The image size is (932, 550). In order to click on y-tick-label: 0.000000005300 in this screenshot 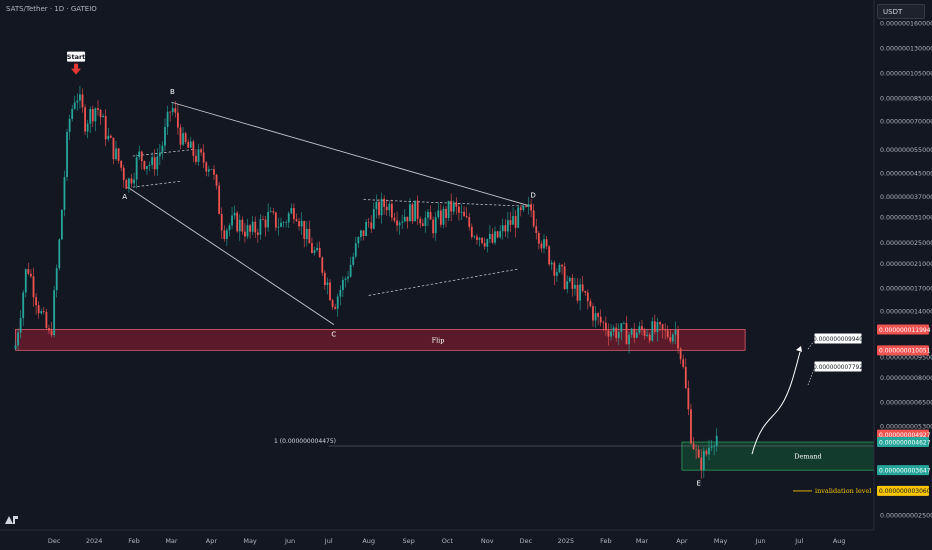, I will do `click(906, 427)`.